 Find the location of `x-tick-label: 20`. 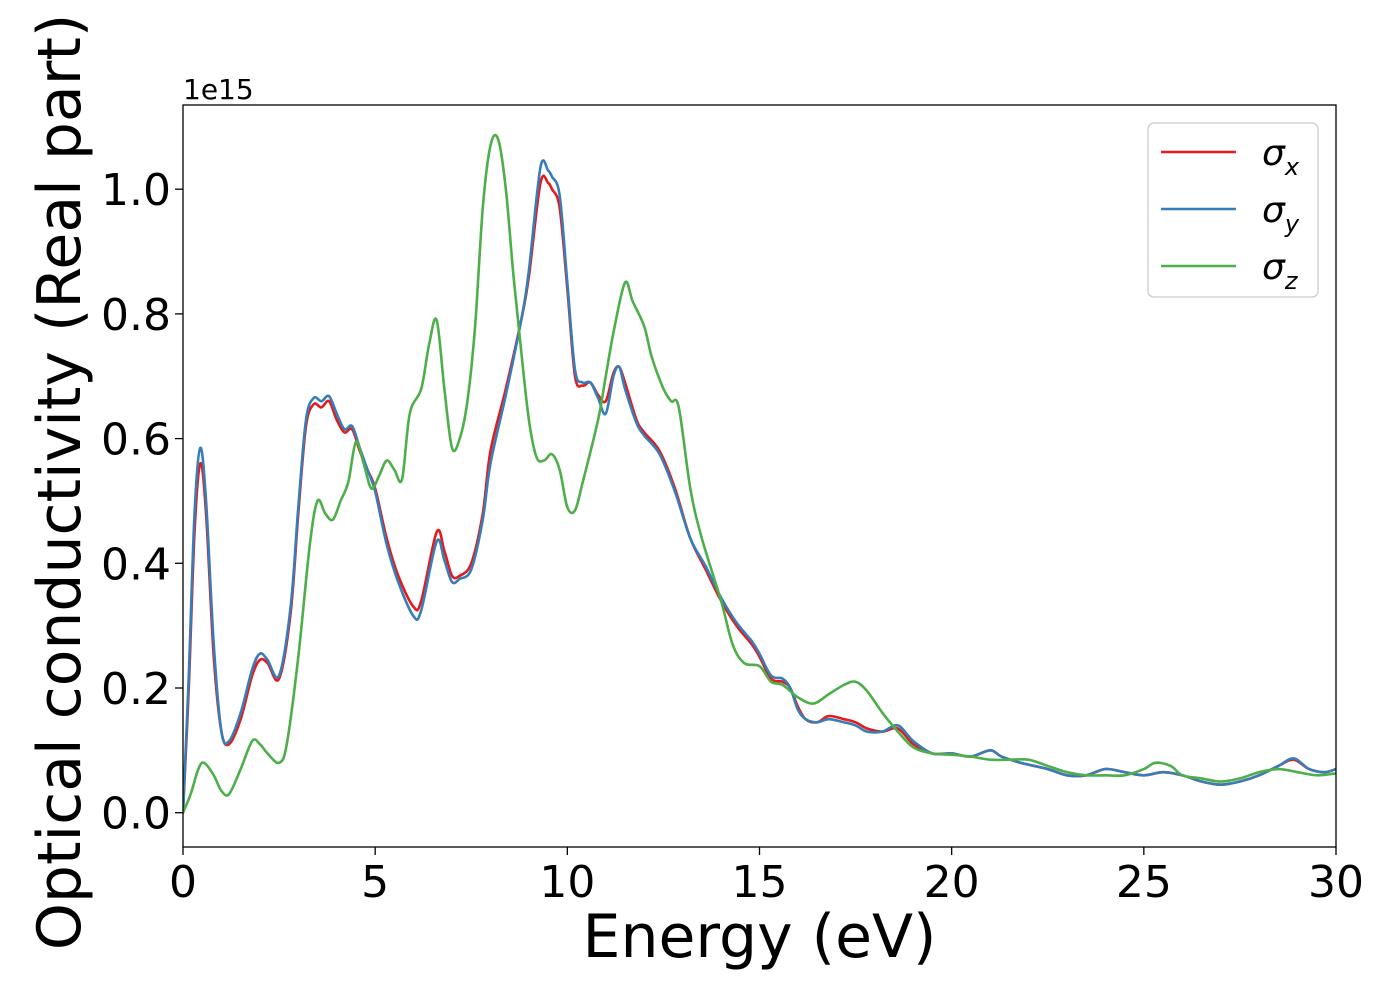

x-tick-label: 20 is located at coordinates (952, 882).